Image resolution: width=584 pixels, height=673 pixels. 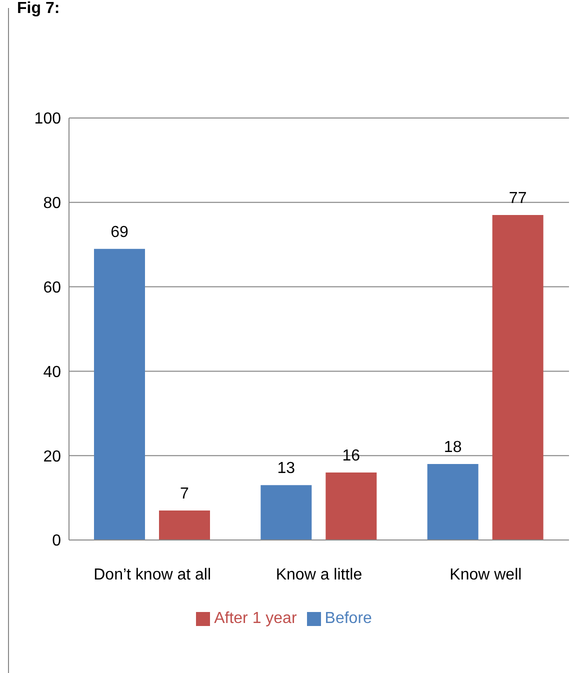 I want to click on y-tick-label: 100, so click(x=48, y=119).